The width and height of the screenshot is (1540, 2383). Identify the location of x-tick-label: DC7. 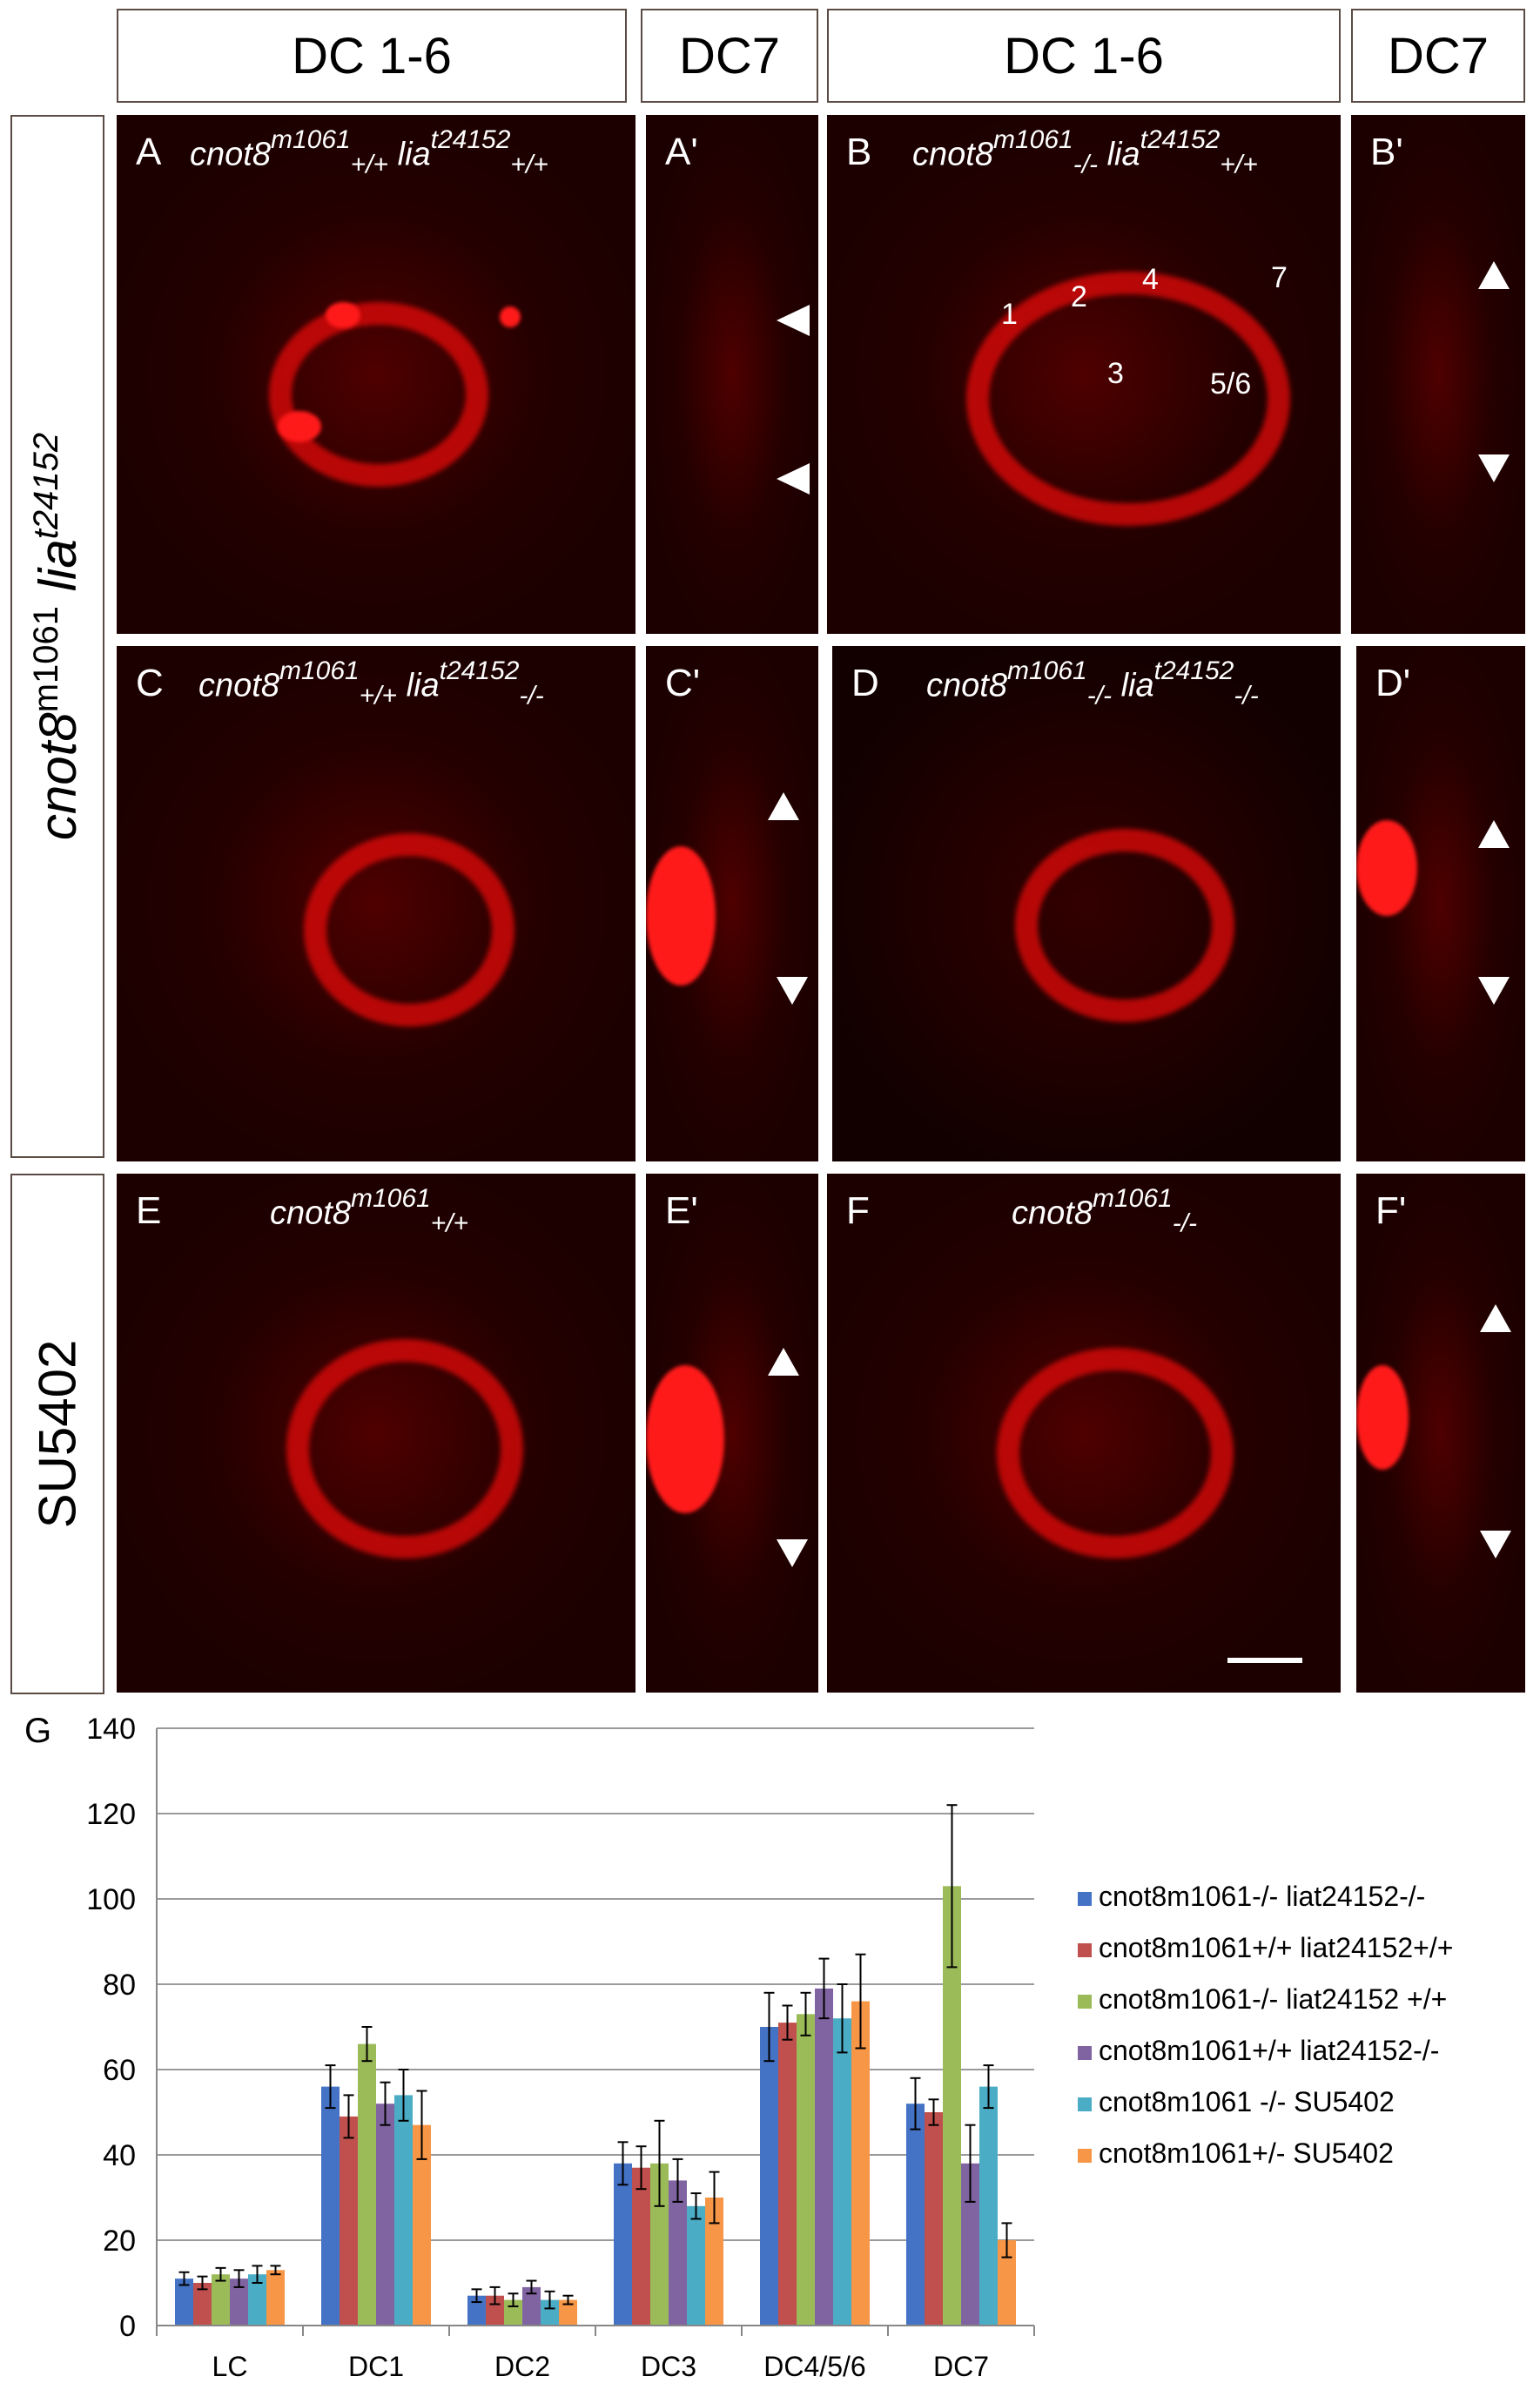
(961, 2366).